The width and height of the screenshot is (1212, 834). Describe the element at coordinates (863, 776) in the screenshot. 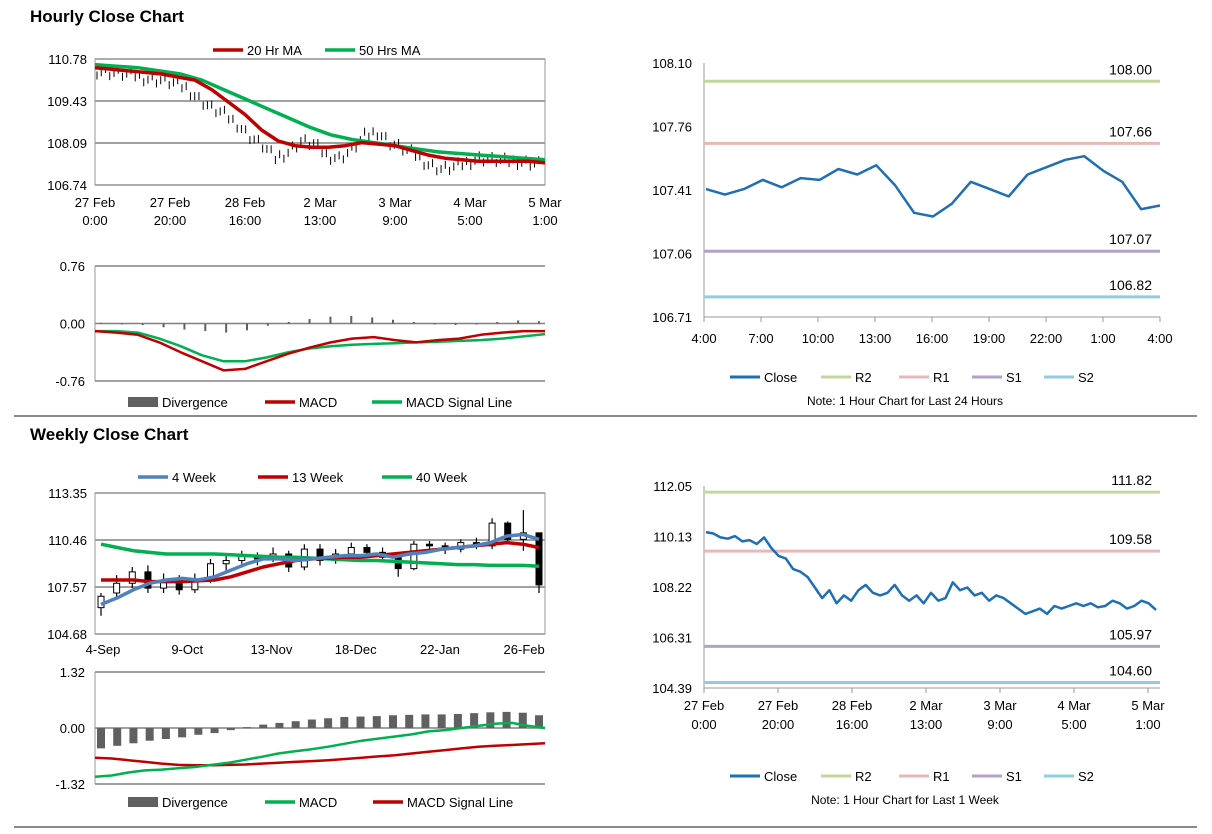

I see `w-lvl-legend-r2-label: R2` at that location.